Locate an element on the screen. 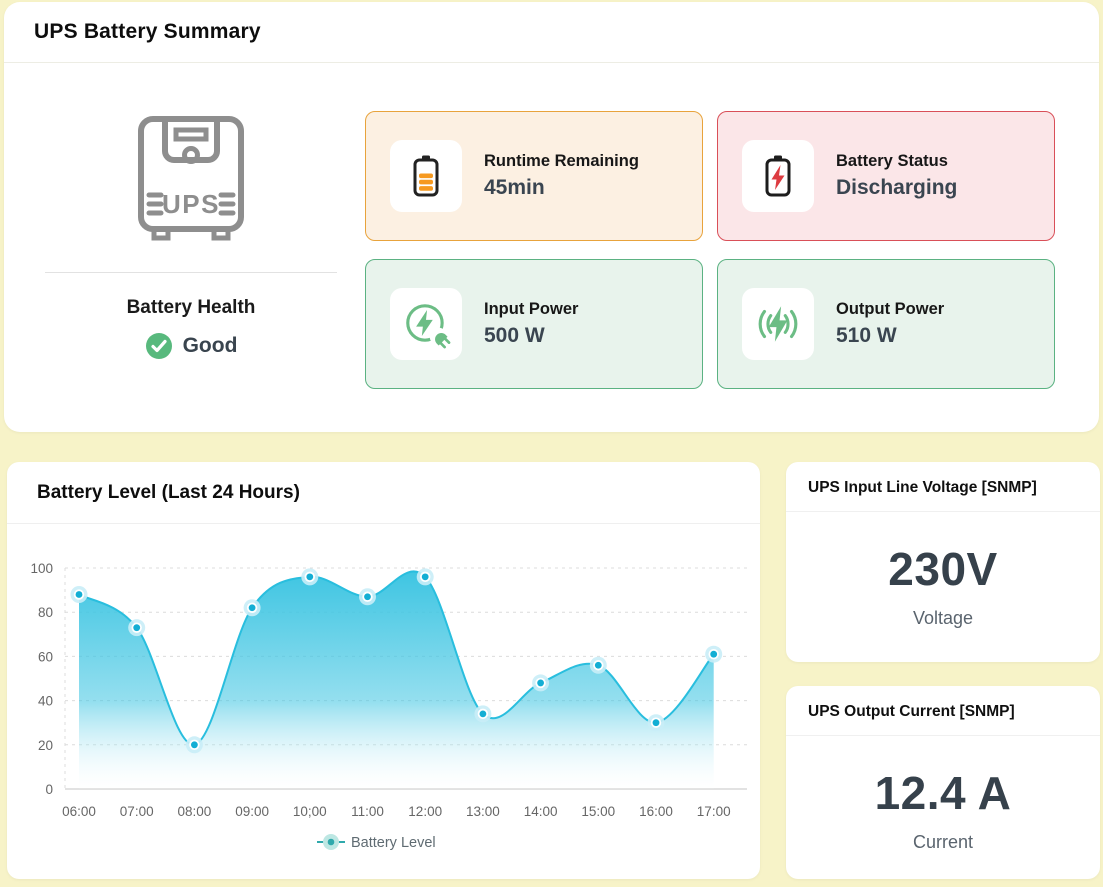  output-power-text: Output Power 510 W is located at coordinates (890, 324).